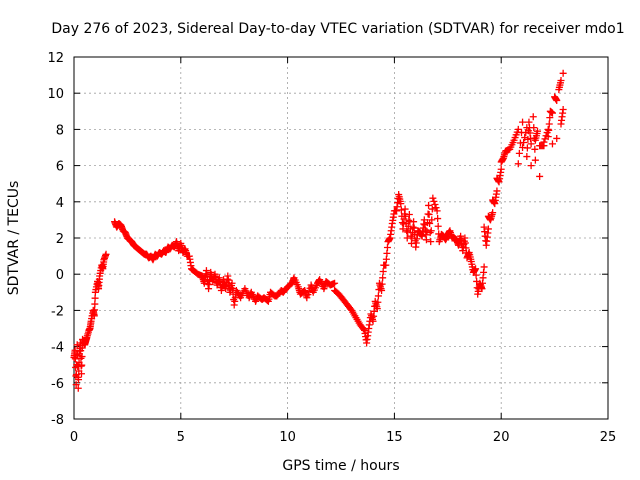  Describe the element at coordinates (60, 167) in the screenshot. I see `y-tick-label: 6` at that location.